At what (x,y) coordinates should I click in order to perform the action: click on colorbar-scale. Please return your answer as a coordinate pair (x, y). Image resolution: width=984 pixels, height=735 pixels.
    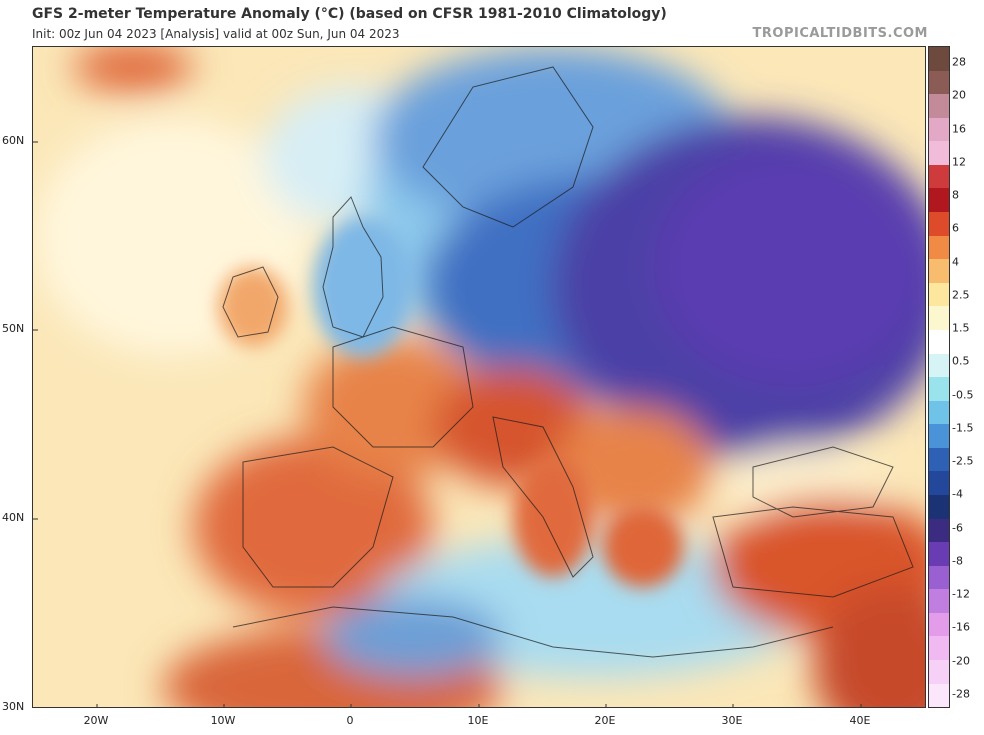
    Looking at the image, I should click on (939, 377).